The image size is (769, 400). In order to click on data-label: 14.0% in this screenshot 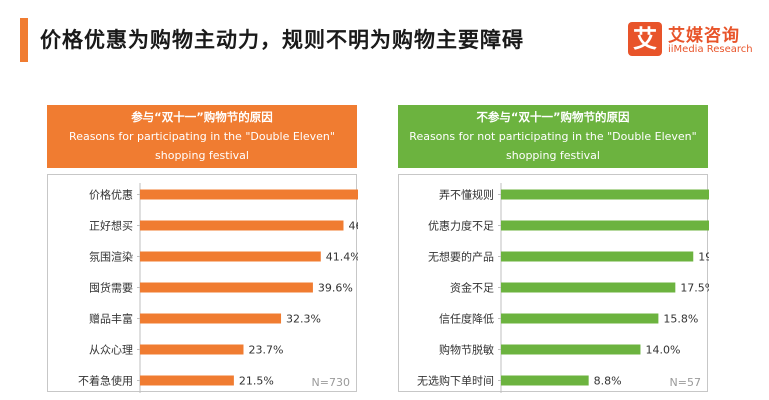, I will do `click(662, 350)`.